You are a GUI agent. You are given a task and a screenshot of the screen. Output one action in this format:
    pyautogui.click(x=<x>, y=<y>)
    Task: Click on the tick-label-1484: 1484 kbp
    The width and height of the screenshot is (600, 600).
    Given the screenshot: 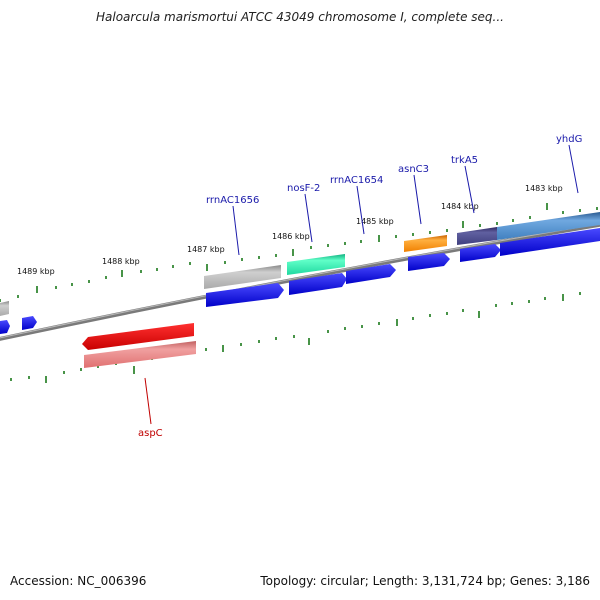 What is the action you would take?
    pyautogui.click(x=460, y=206)
    